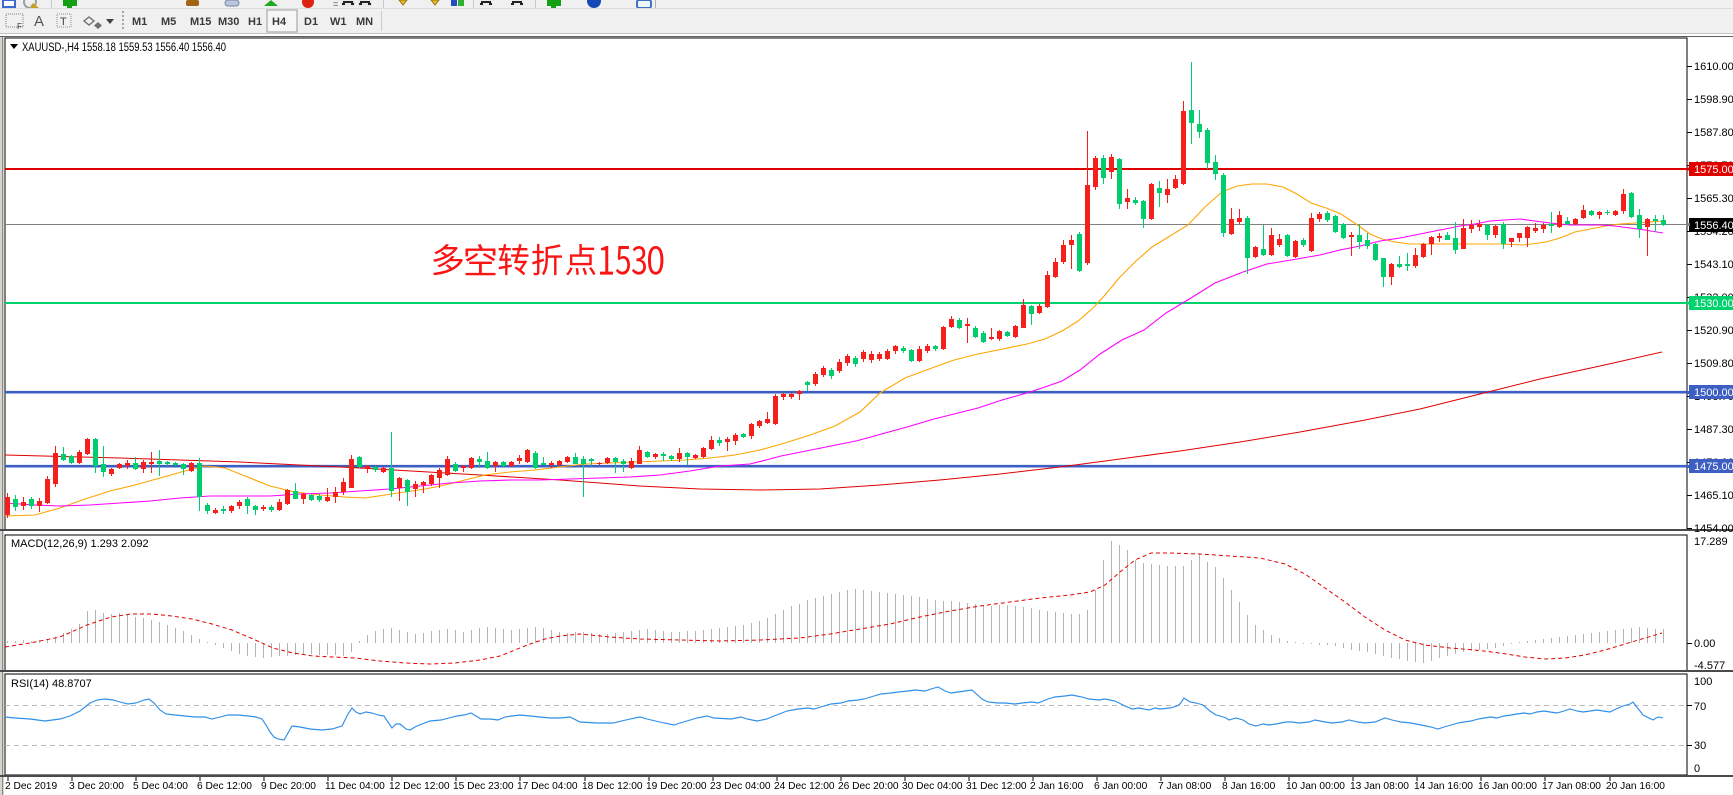 The width and height of the screenshot is (1733, 795). Describe the element at coordinates (1713, 496) in the screenshot. I see `svg-text: 1465.10` at that location.